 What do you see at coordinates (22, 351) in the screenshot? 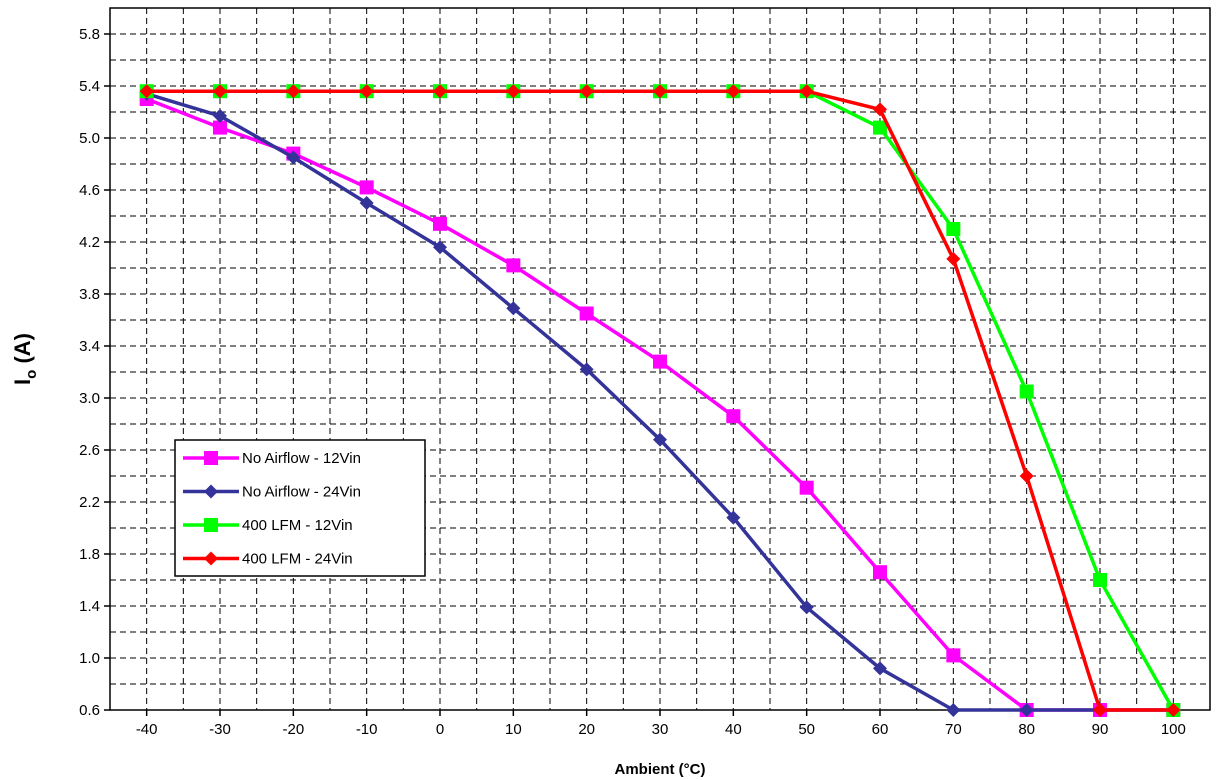
I see `y-axis-title-unit: (A)` at bounding box center [22, 351].